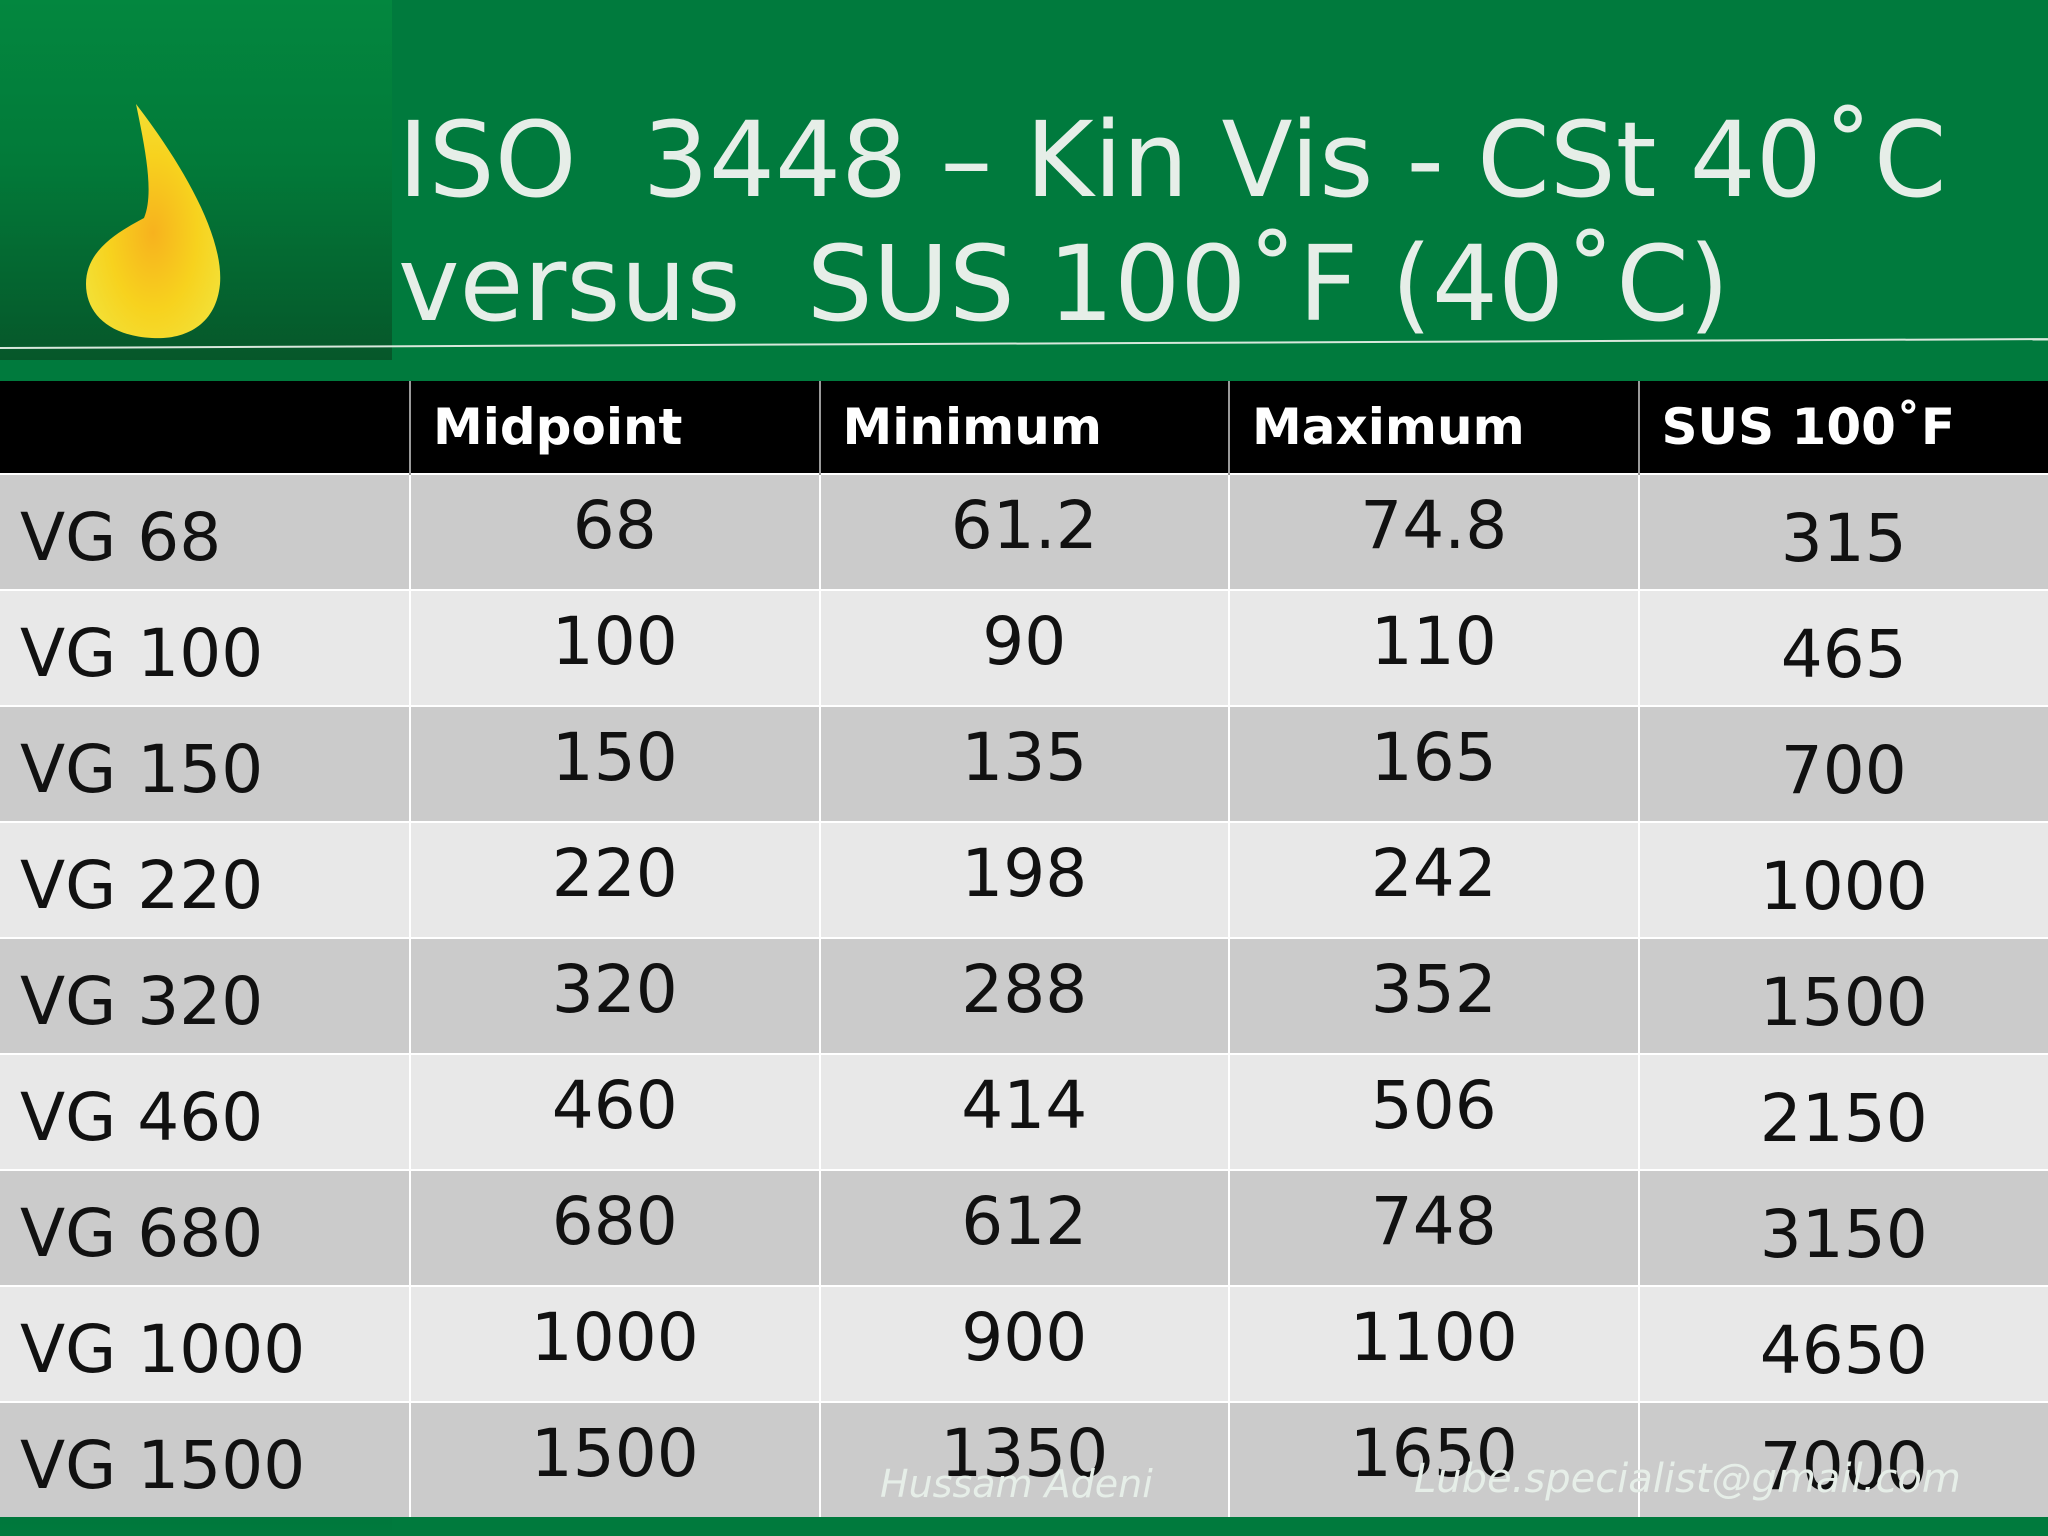 The width and height of the screenshot is (2048, 1536). Describe the element at coordinates (614, 763) in the screenshot. I see `midpoint-cell: 150` at that location.